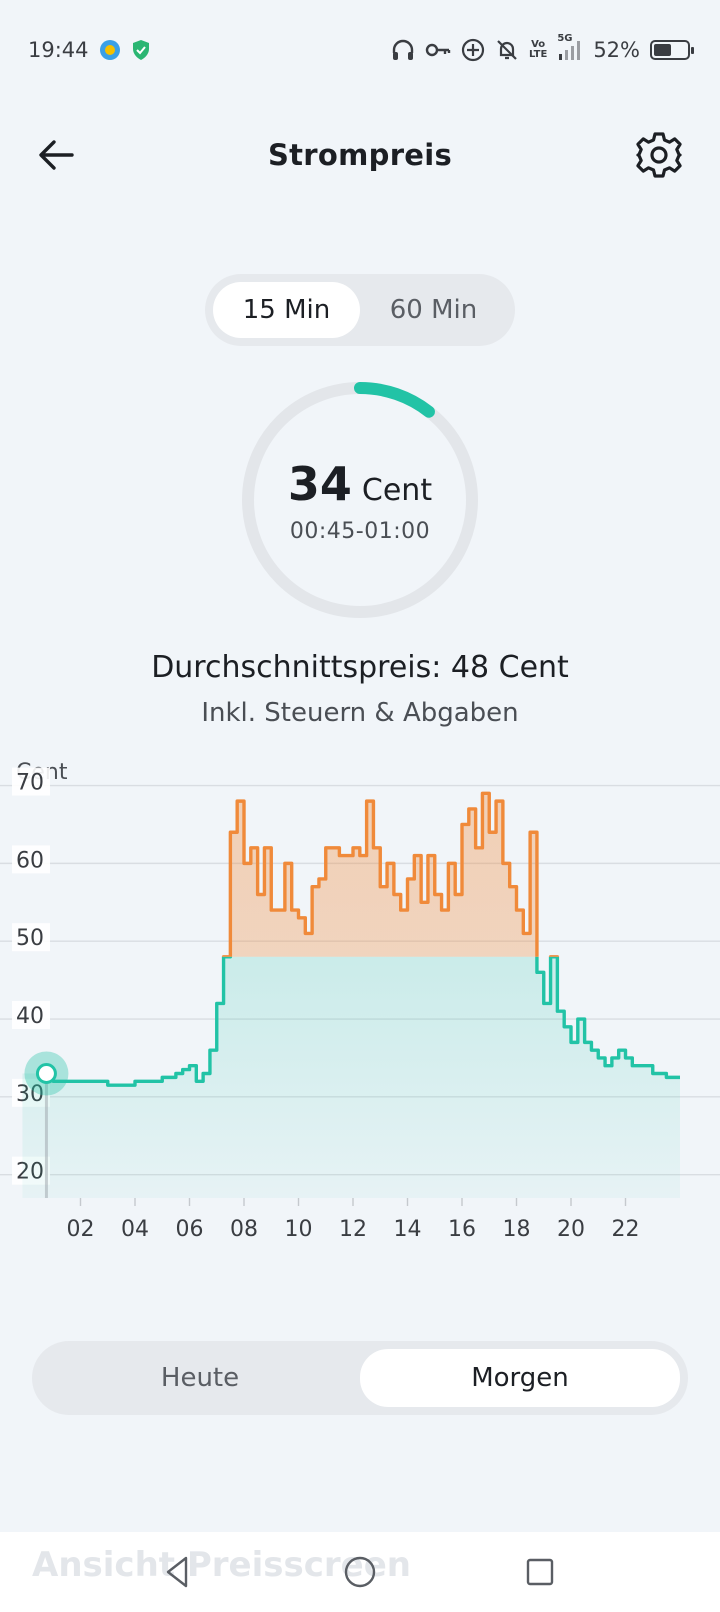 The image size is (720, 1612). I want to click on add-circle-icon, so click(473, 50).